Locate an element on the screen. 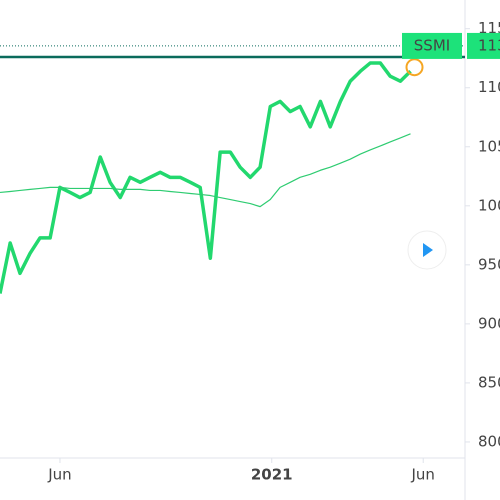 The image size is (500, 500). y-tick-label: 9000 is located at coordinates (489, 323).